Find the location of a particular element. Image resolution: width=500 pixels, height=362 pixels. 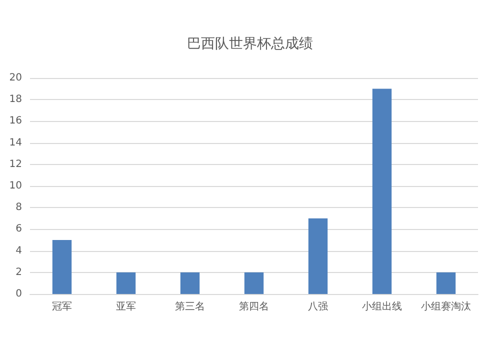

y-tick-label: 12 is located at coordinates (15, 164).